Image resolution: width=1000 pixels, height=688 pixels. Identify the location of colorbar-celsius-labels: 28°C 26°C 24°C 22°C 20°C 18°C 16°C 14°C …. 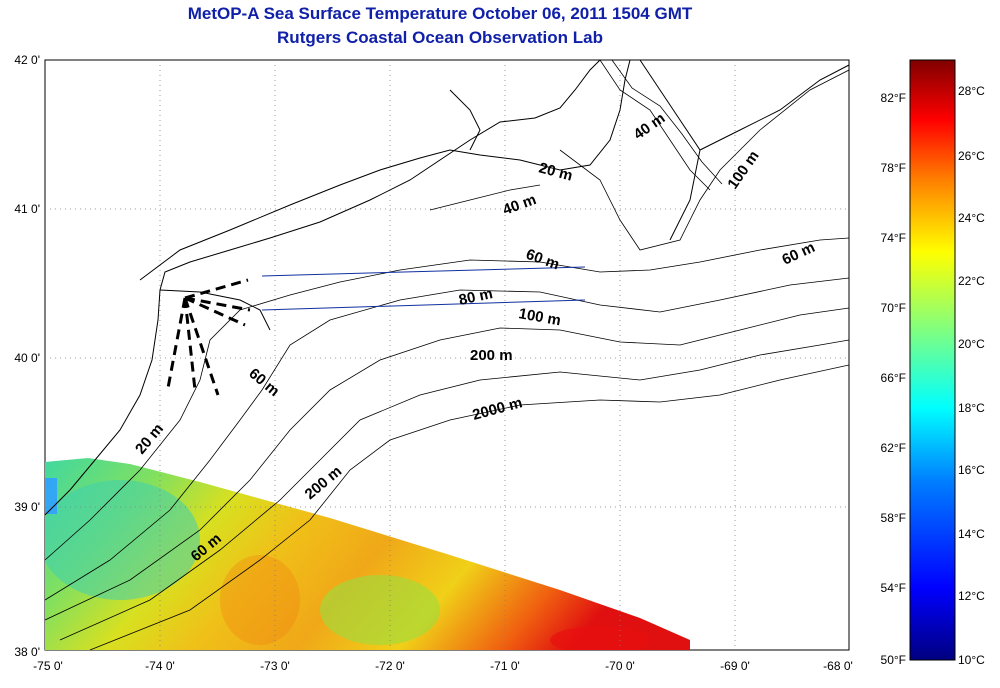
(971, 375).